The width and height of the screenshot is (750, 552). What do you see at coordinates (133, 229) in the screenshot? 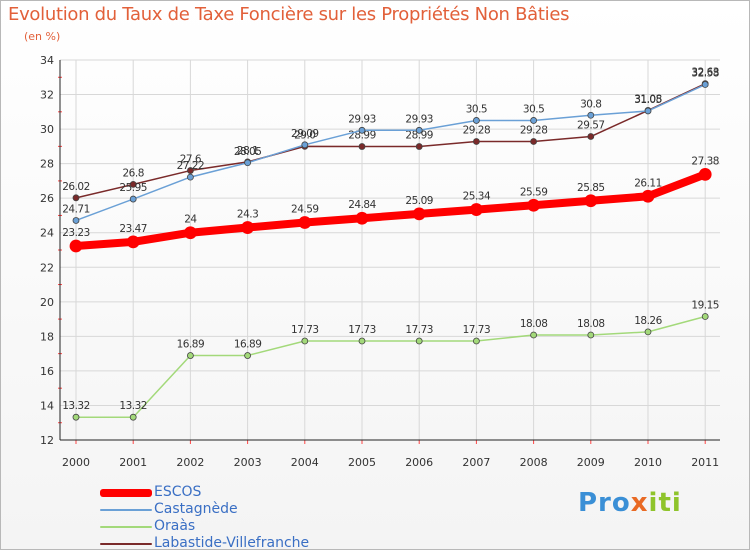
I see `data-label-escos: 23.47` at bounding box center [133, 229].